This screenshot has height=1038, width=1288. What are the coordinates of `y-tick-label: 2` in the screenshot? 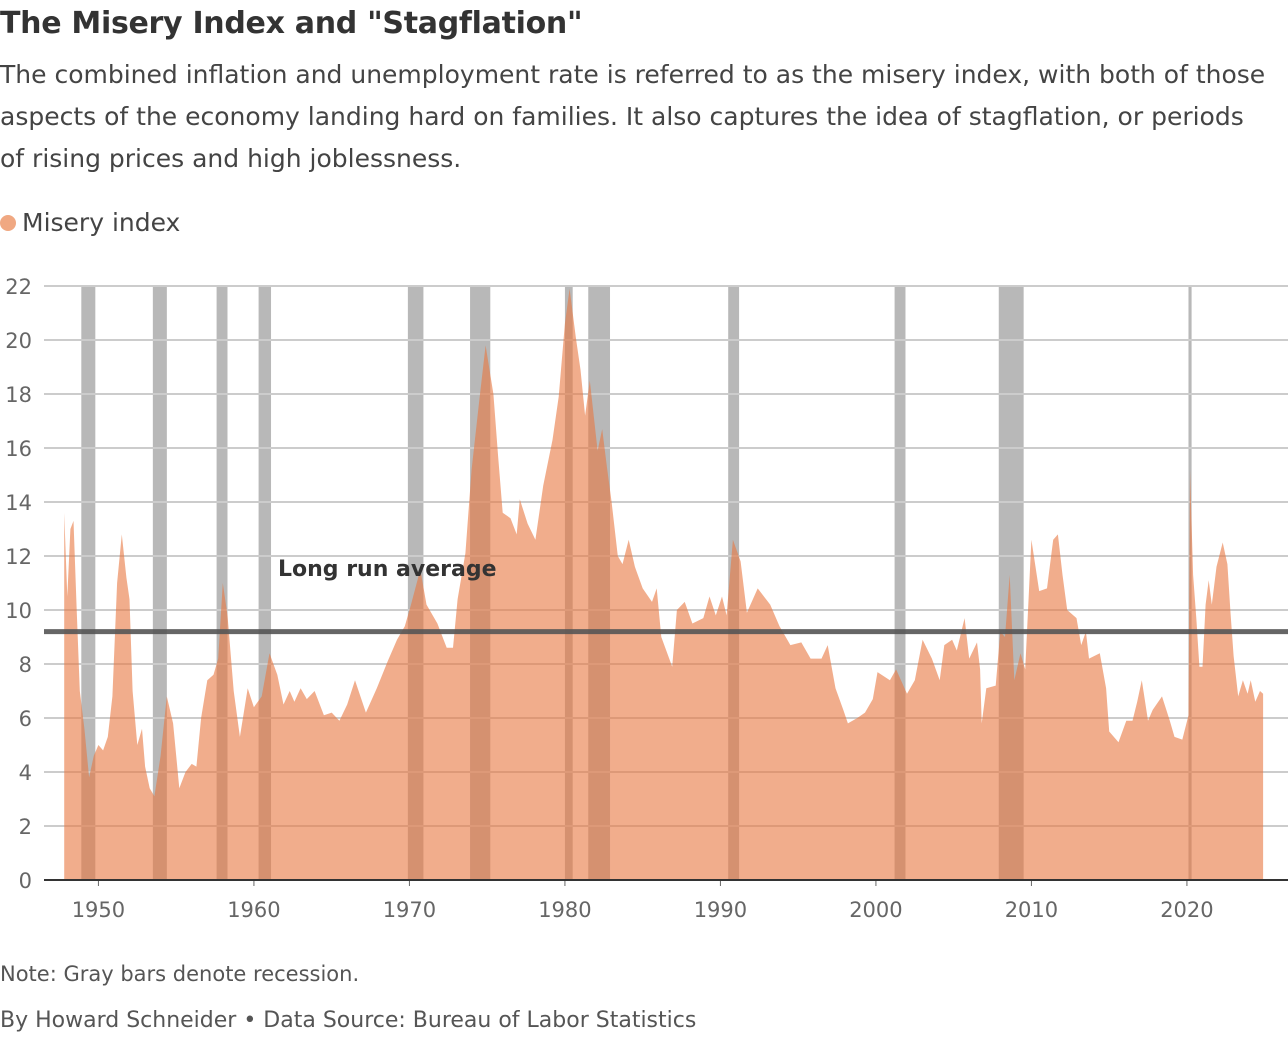 It's located at (25, 827).